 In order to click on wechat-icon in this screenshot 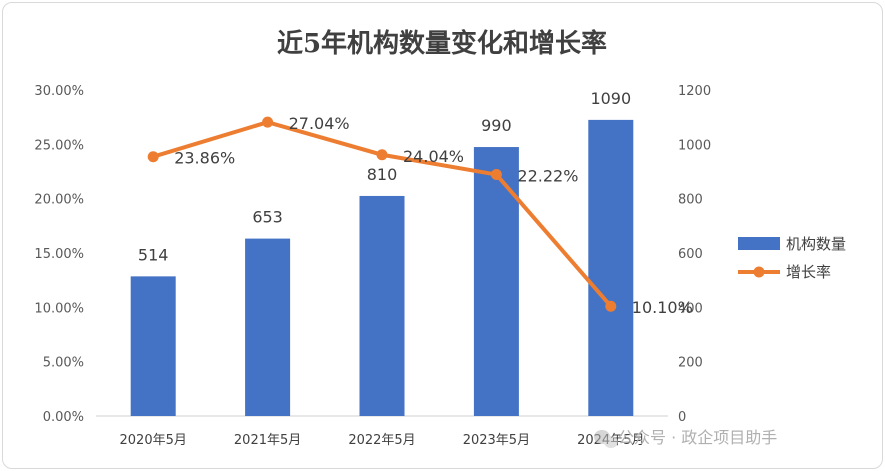, I will do `click(606, 439)`.